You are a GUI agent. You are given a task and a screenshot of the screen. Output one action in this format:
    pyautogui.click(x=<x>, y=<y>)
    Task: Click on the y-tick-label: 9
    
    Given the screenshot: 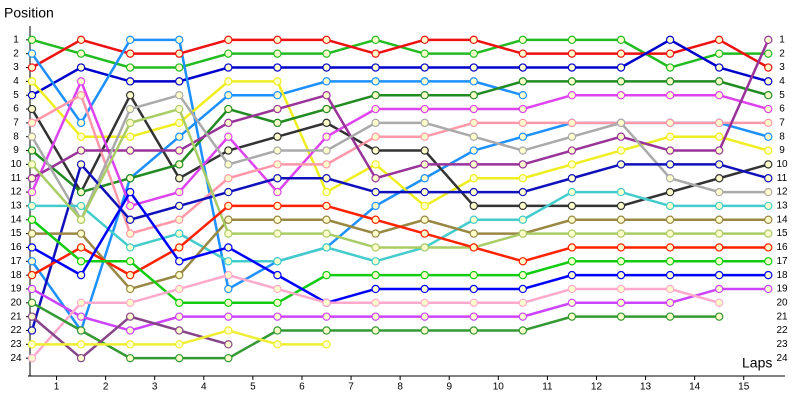 What is the action you would take?
    pyautogui.click(x=16, y=150)
    